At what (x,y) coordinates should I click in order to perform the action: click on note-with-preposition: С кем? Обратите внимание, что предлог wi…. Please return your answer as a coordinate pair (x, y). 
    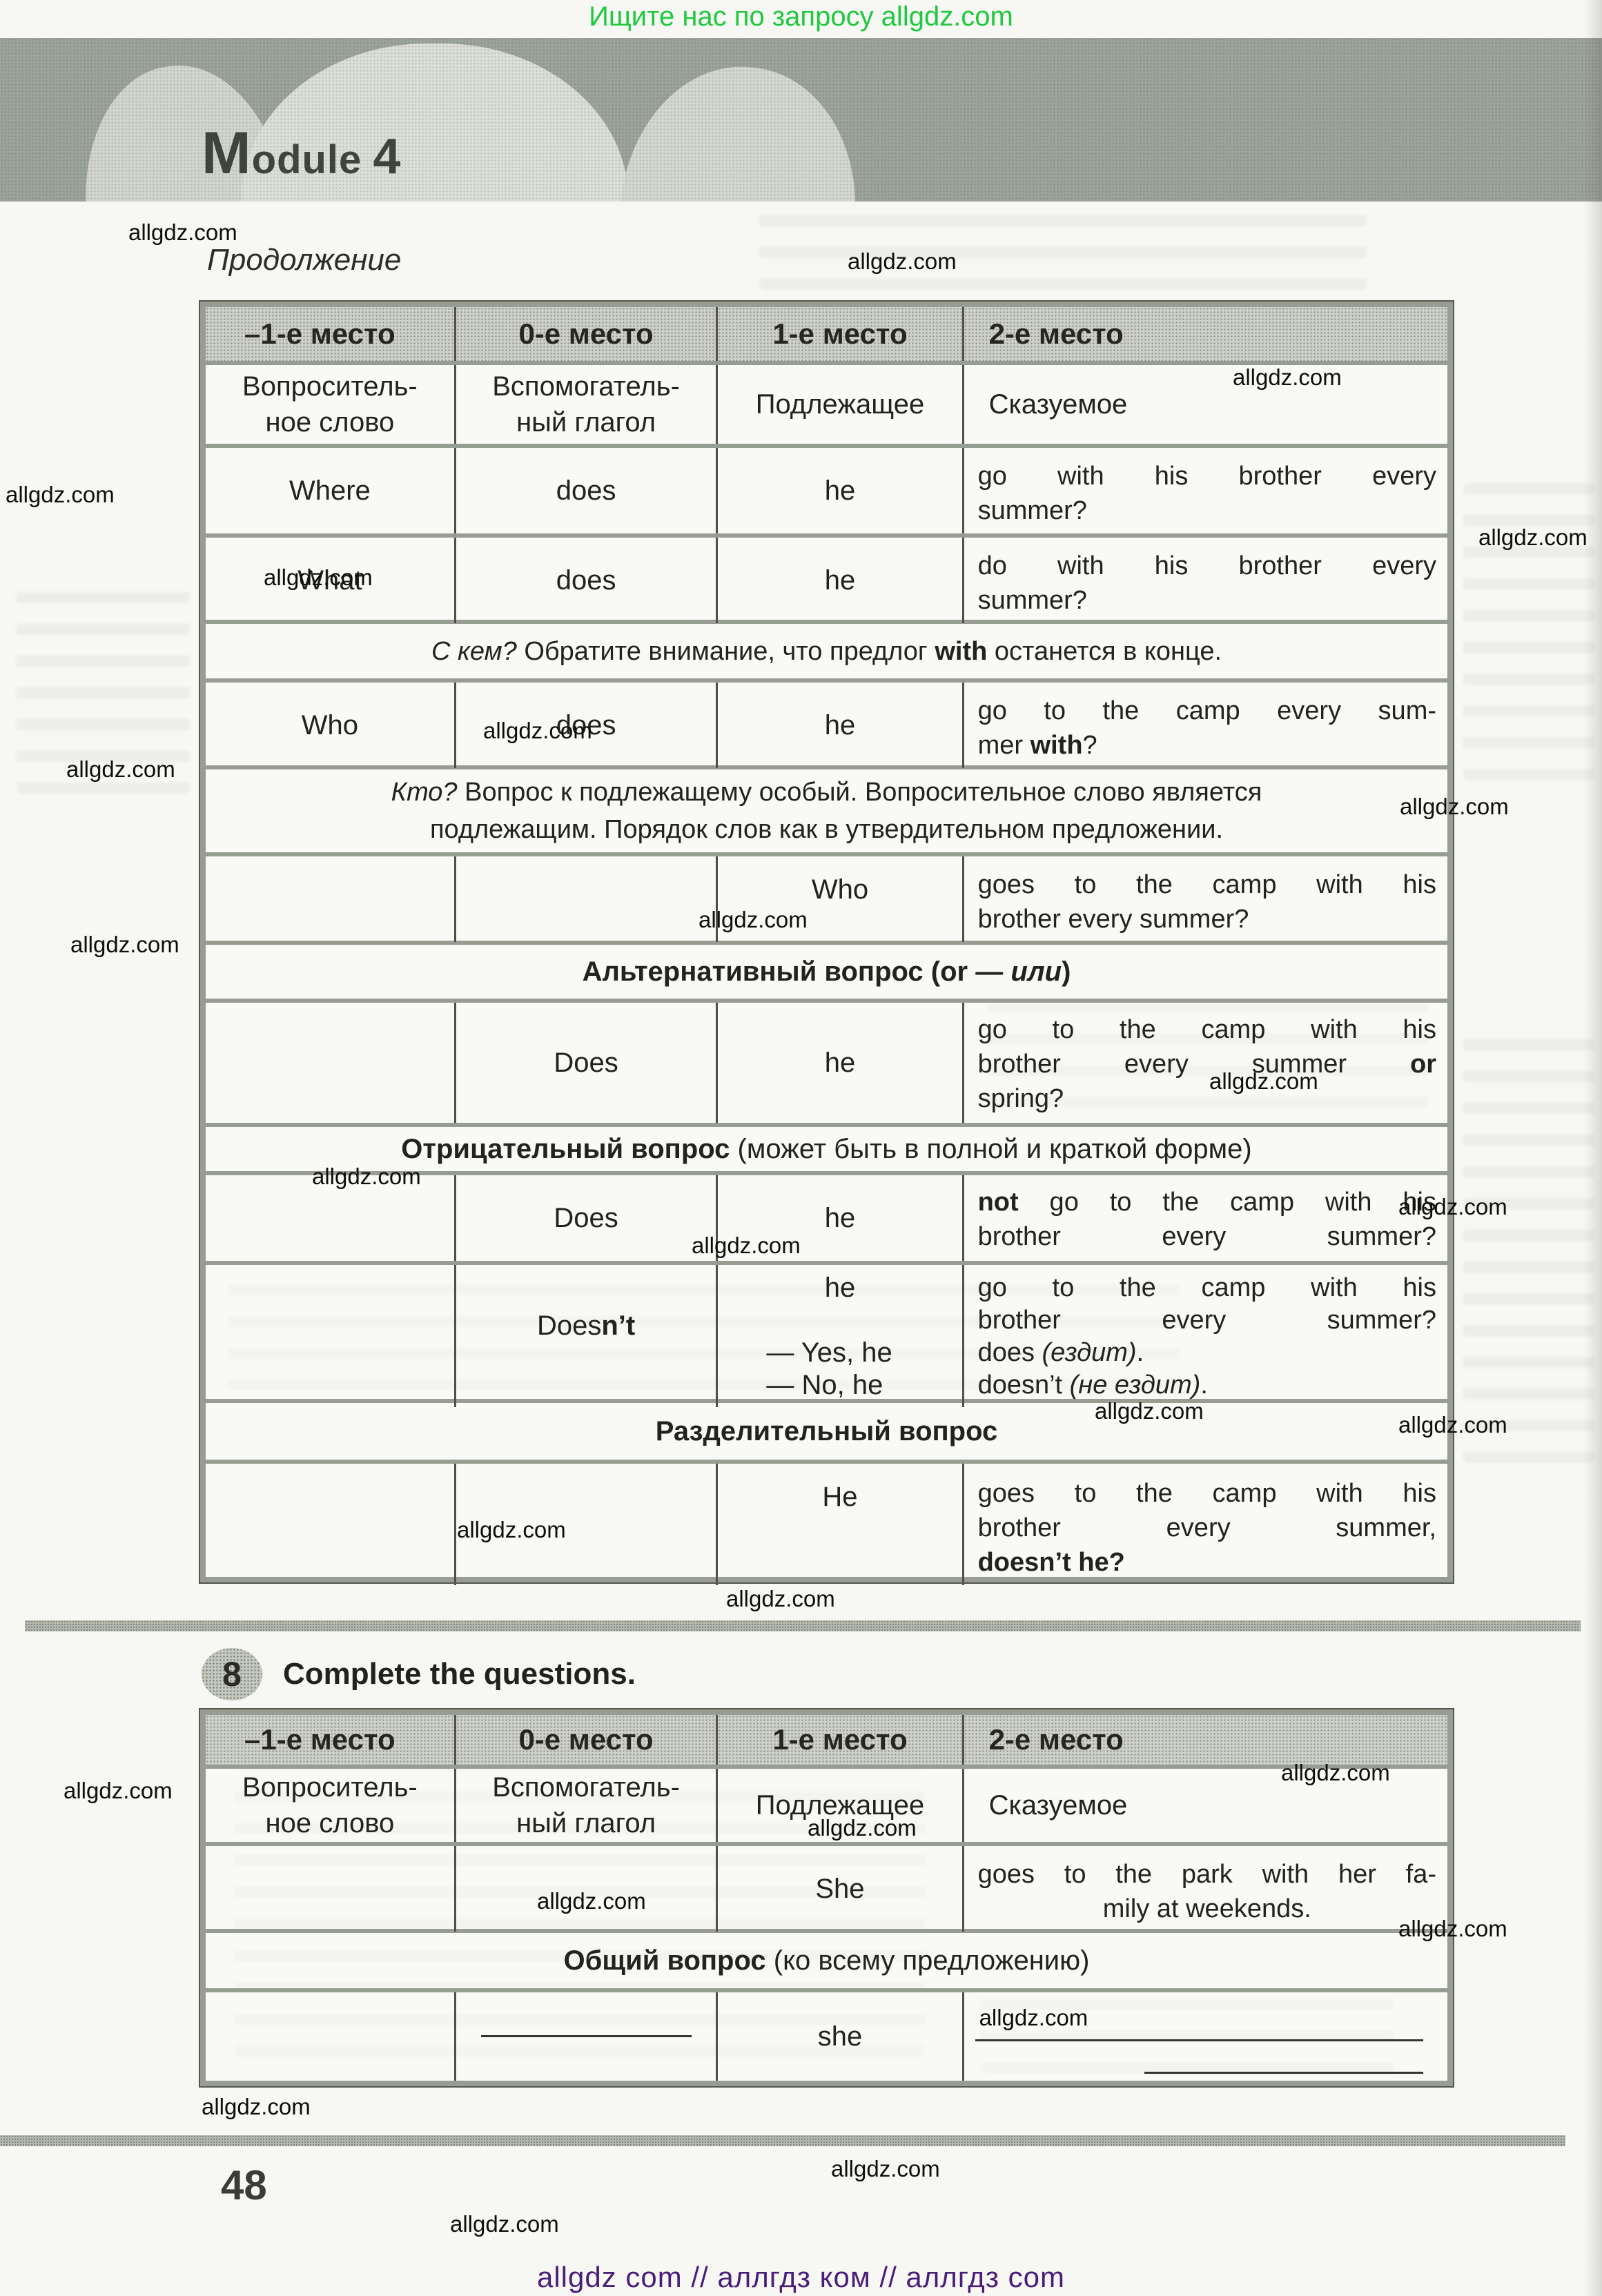
    Looking at the image, I should click on (826, 649).